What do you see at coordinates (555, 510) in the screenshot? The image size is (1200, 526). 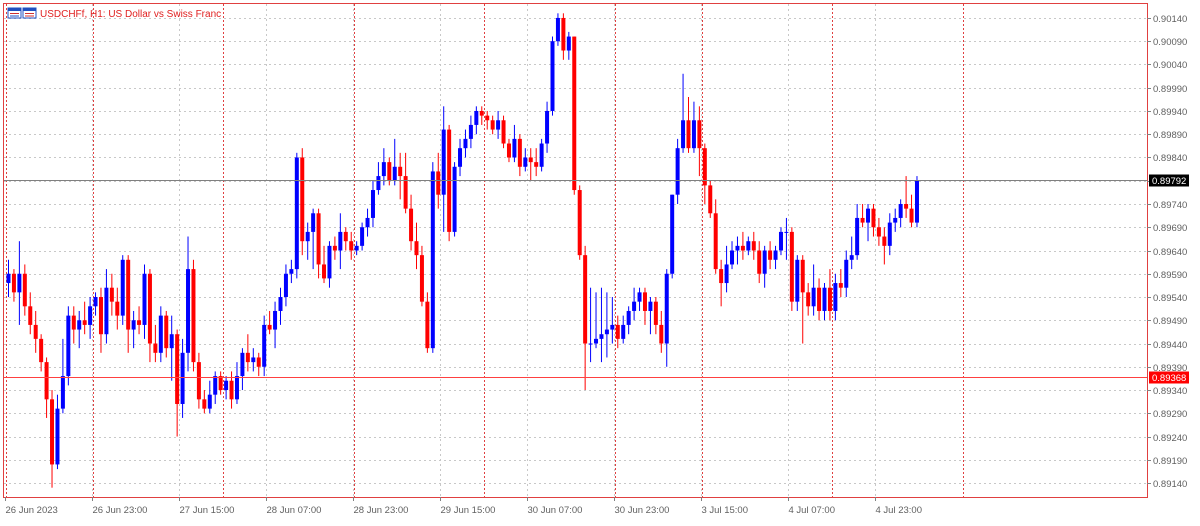 I see `time-tick-label: 30 Jun 07:00` at bounding box center [555, 510].